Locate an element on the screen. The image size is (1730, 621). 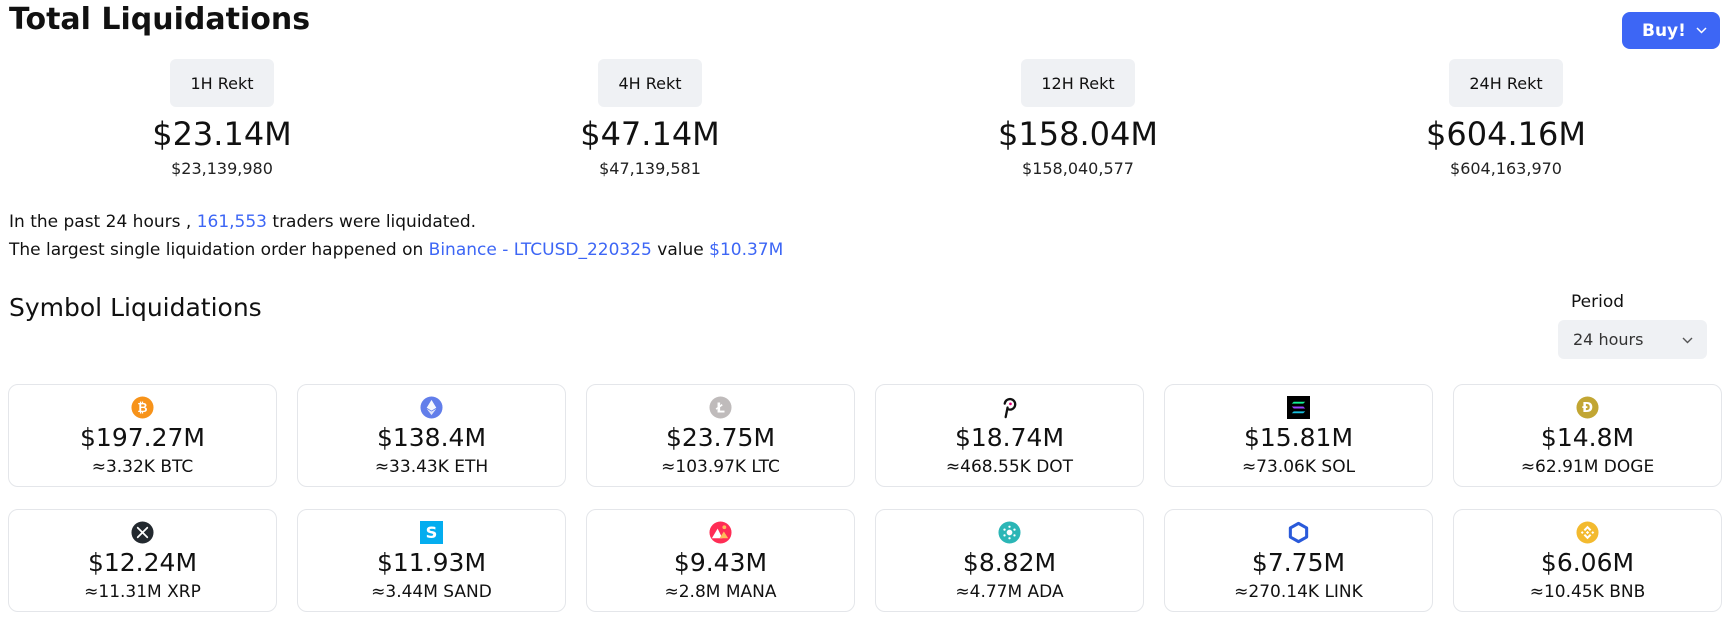
tab-4h-rekt: 4H Rekt is located at coordinates (650, 83).